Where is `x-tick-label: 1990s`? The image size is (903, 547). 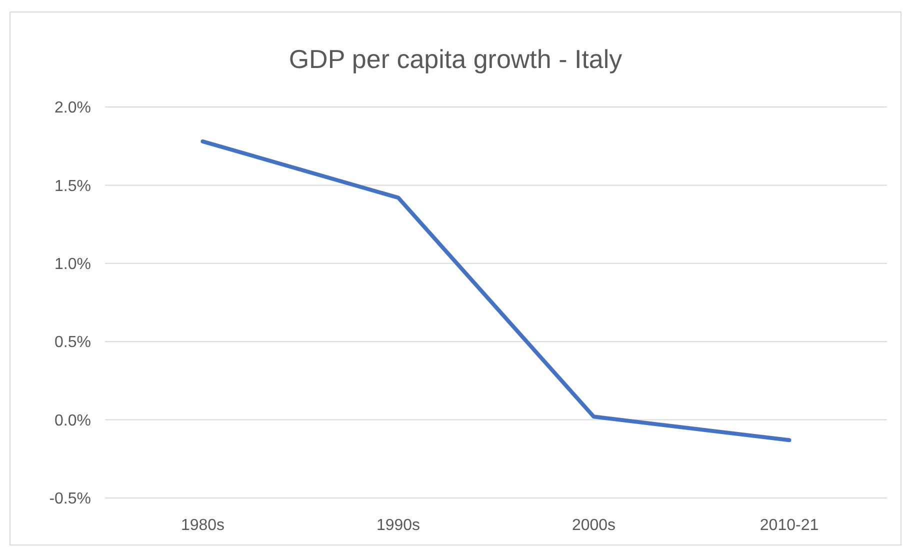
x-tick-label: 1990s is located at coordinates (398, 525).